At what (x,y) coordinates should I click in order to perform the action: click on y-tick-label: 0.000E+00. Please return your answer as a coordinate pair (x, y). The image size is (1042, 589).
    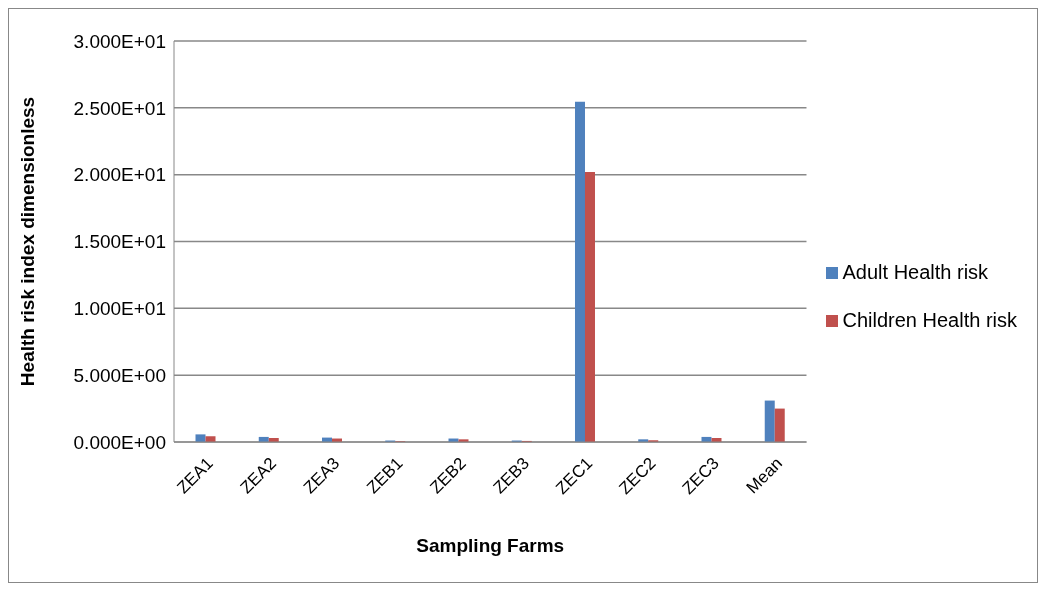
    Looking at the image, I should click on (119, 442).